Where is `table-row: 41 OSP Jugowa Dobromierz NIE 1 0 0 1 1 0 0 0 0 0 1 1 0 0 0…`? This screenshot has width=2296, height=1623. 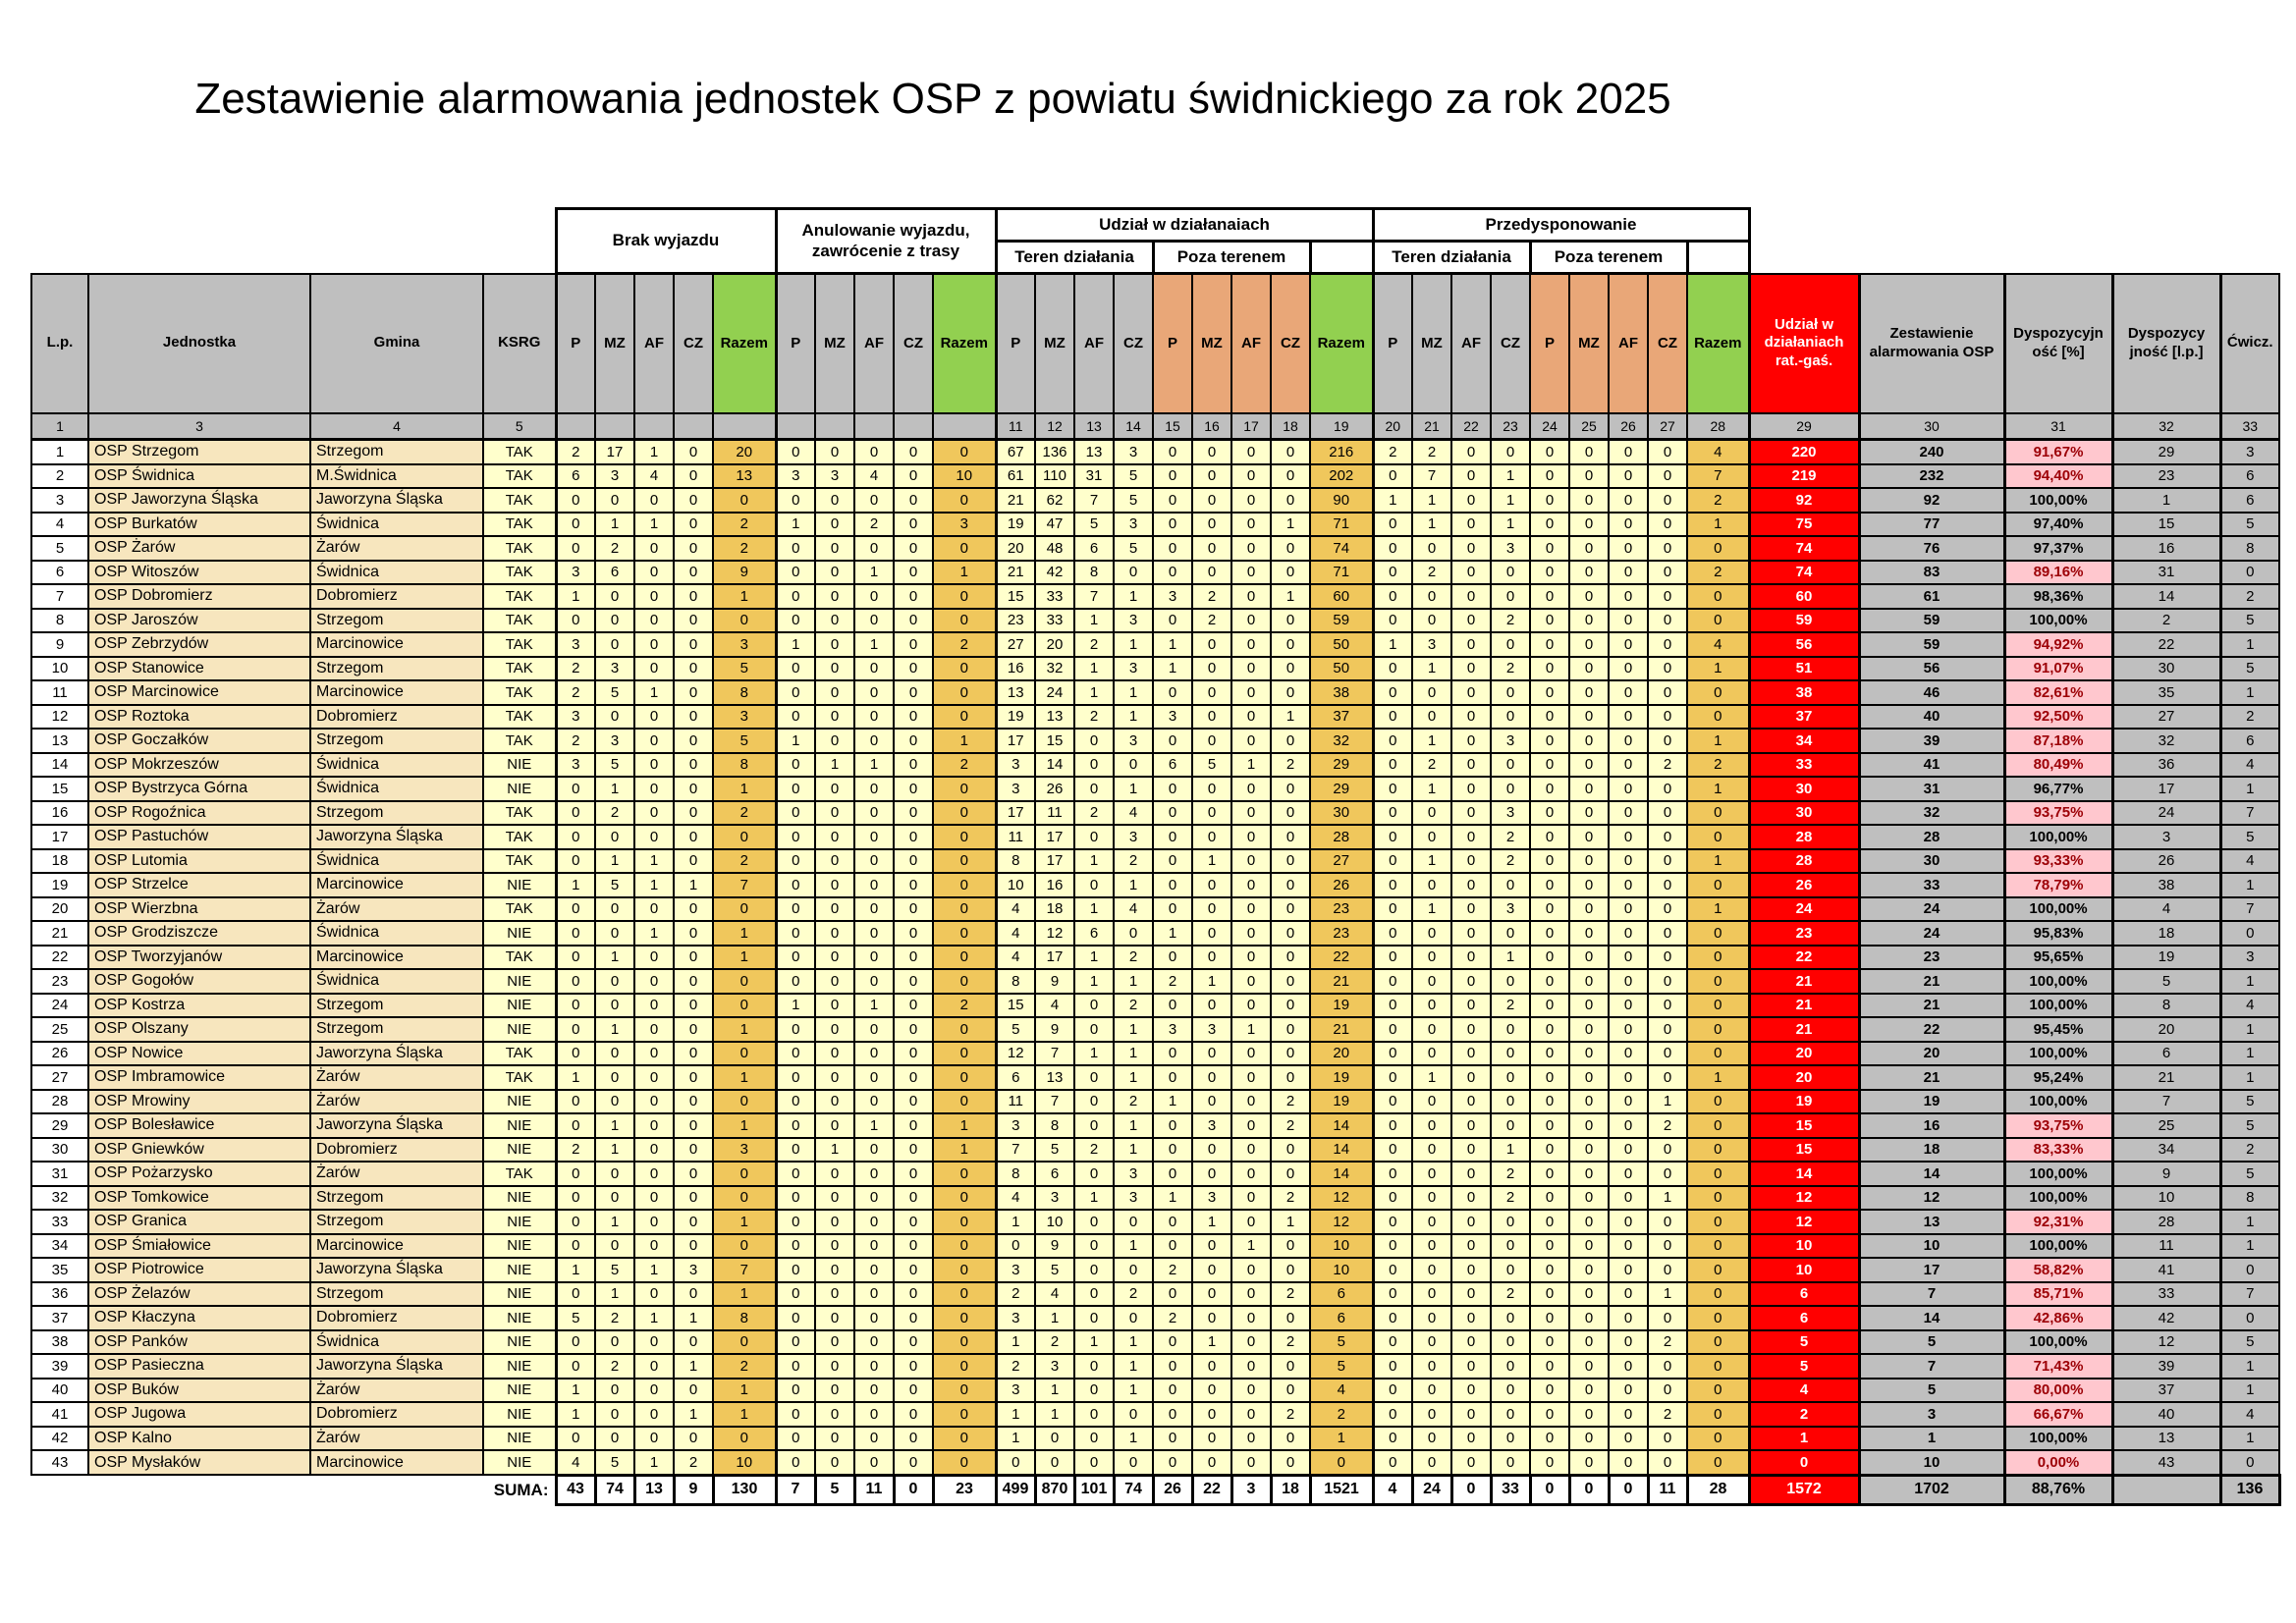 table-row: 41 OSP Jugowa Dobromierz NIE 1 0 0 1 1 0 0 0 0 0 1 1 0 0 0… is located at coordinates (1155, 1414).